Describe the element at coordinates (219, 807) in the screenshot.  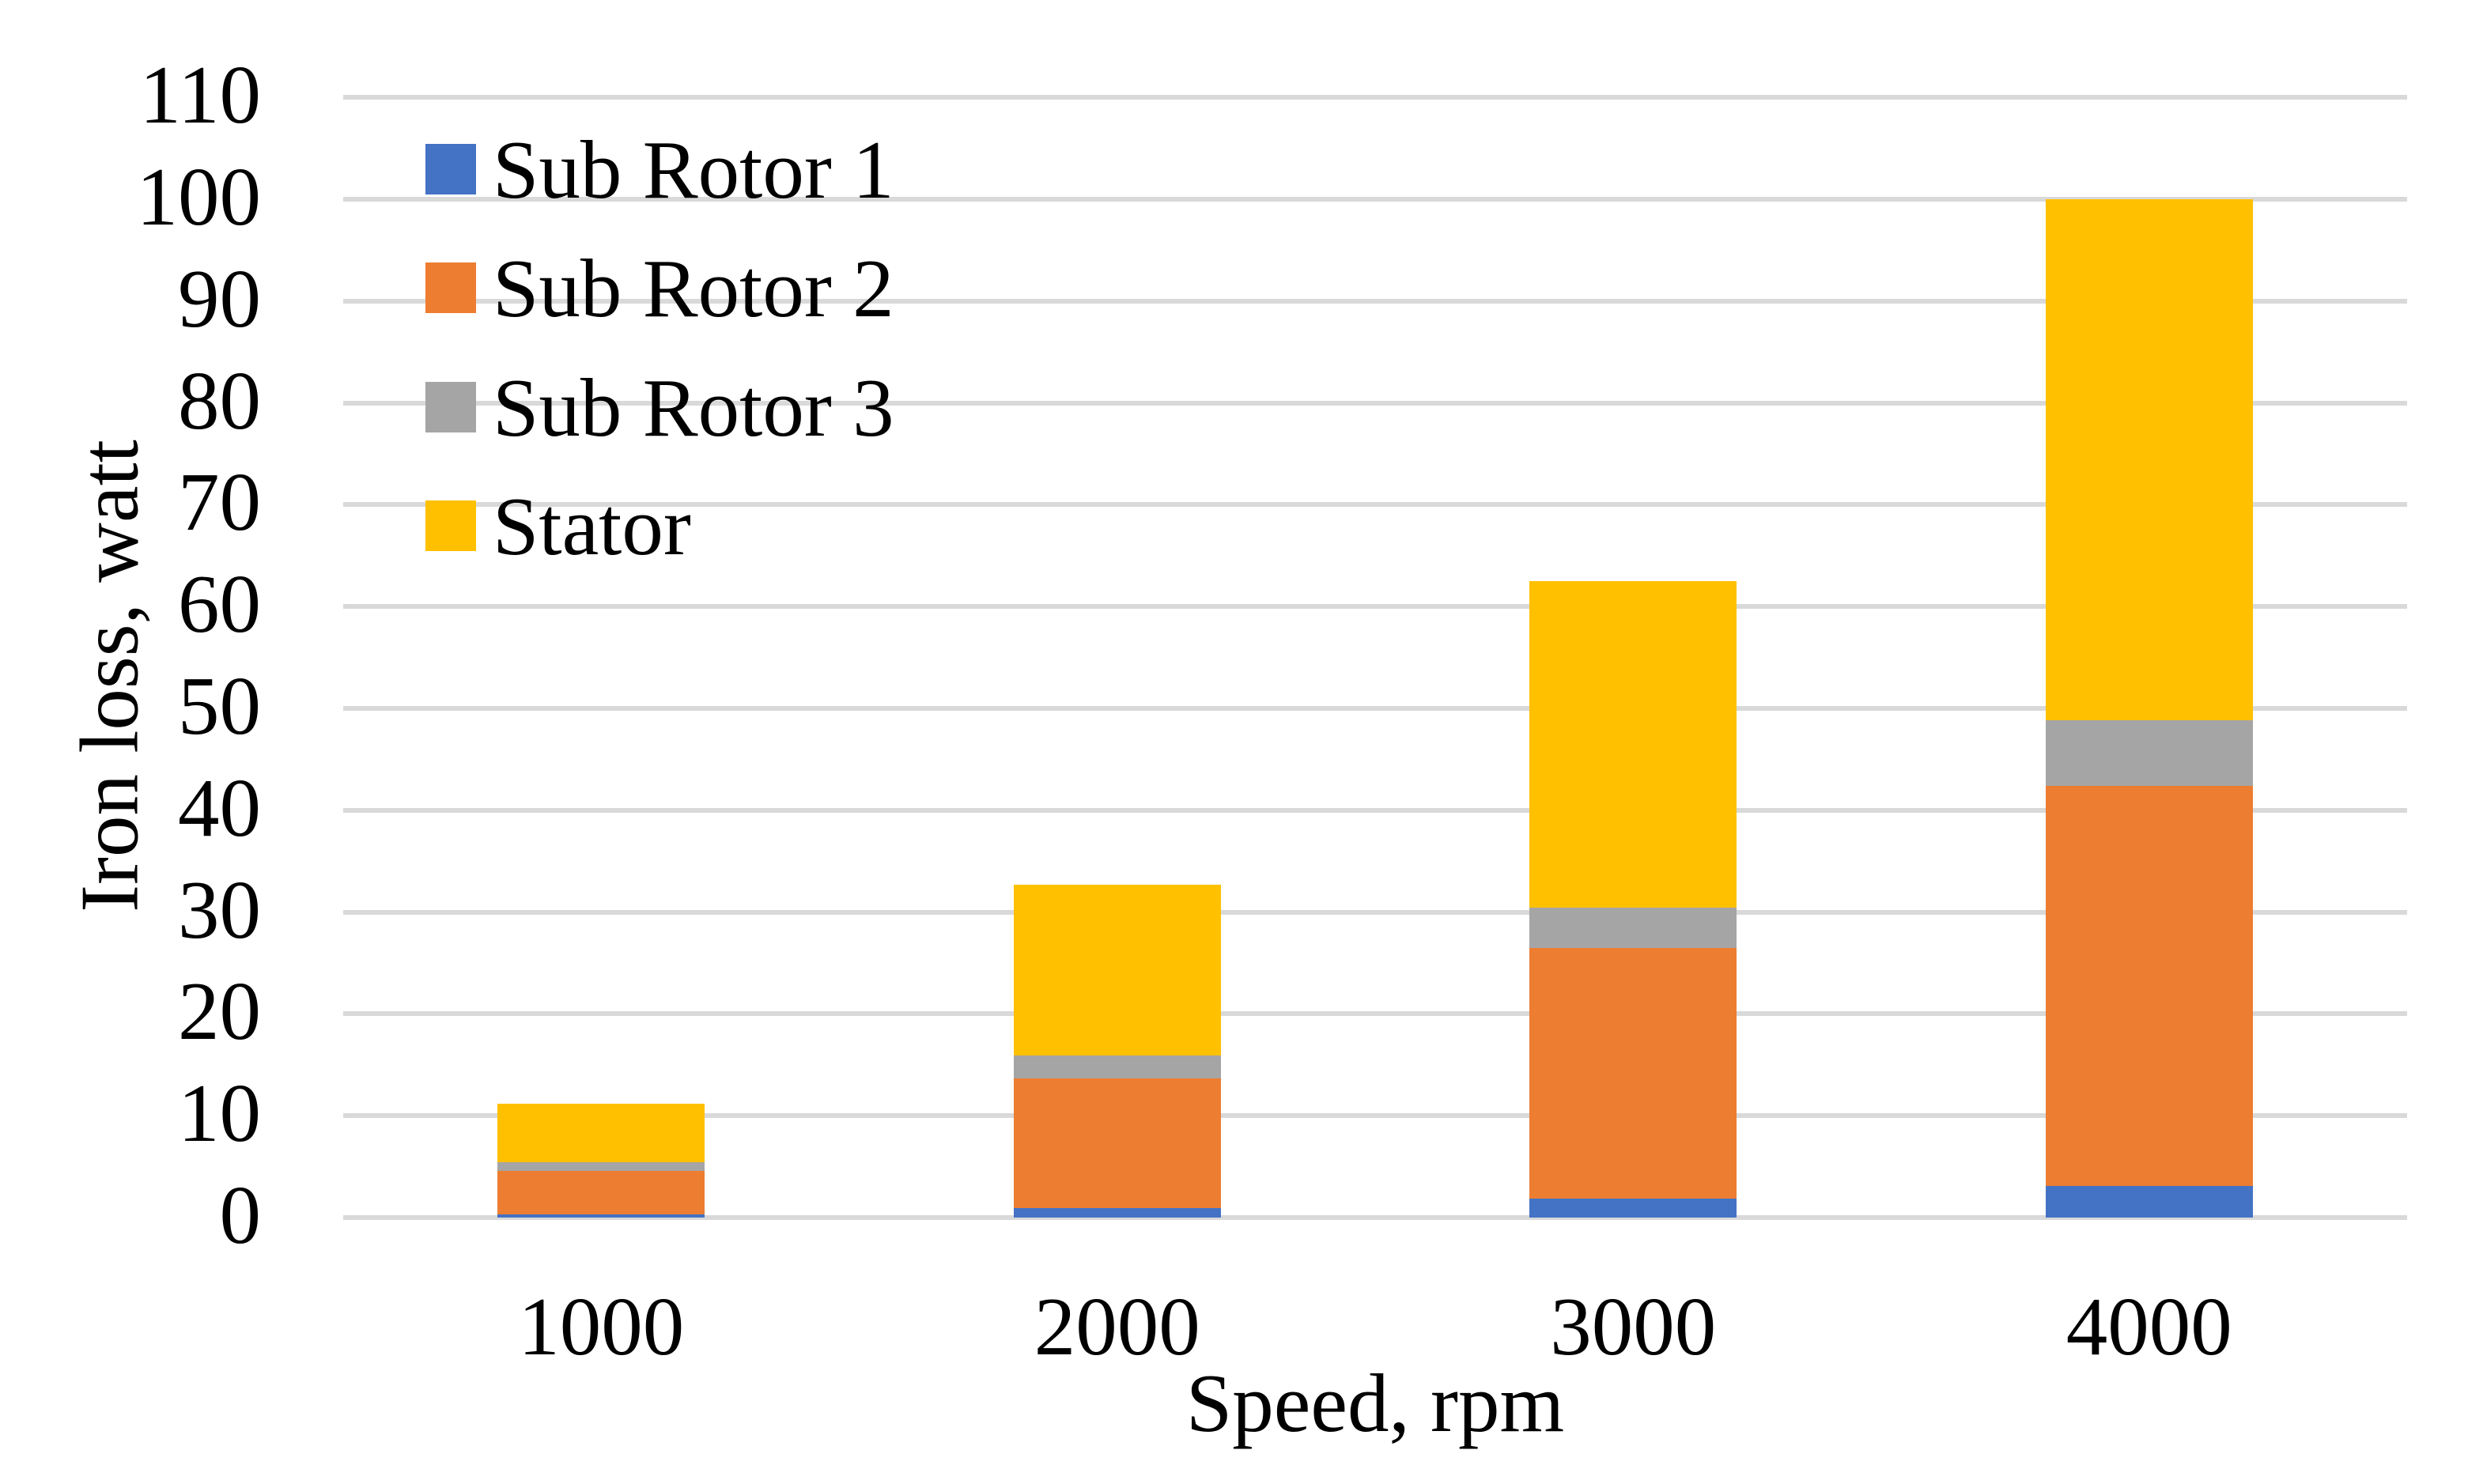
I see `y-tick-label-40: 40` at that location.